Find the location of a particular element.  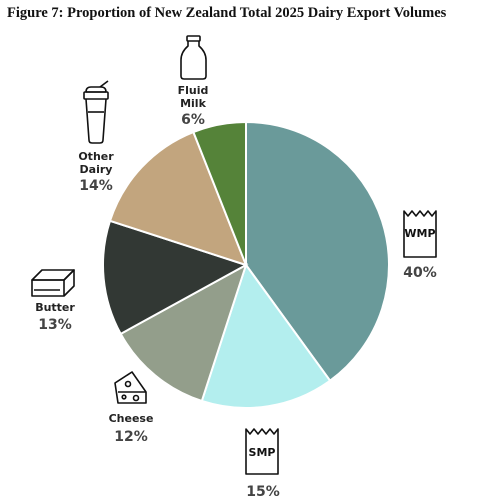

label-cheese-pct: 12% is located at coordinates (131, 437).